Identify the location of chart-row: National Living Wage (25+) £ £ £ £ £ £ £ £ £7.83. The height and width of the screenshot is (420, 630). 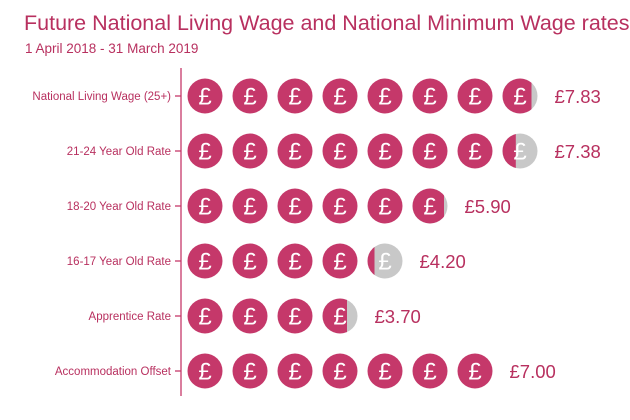
(316, 96).